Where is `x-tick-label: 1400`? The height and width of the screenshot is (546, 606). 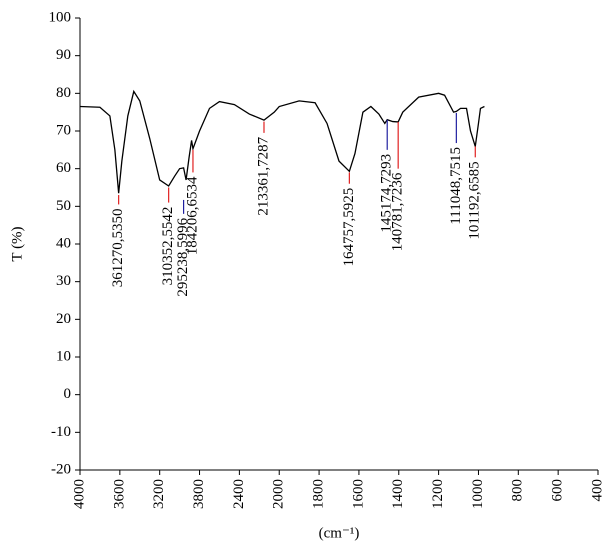 x-tick-label: 1400 is located at coordinates (398, 494).